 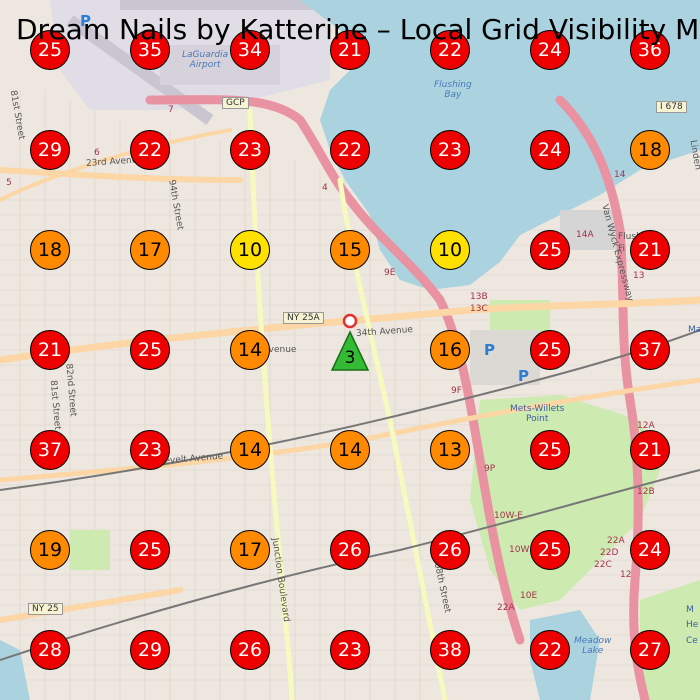 I want to click on exit-label: 6, so click(x=97, y=153).